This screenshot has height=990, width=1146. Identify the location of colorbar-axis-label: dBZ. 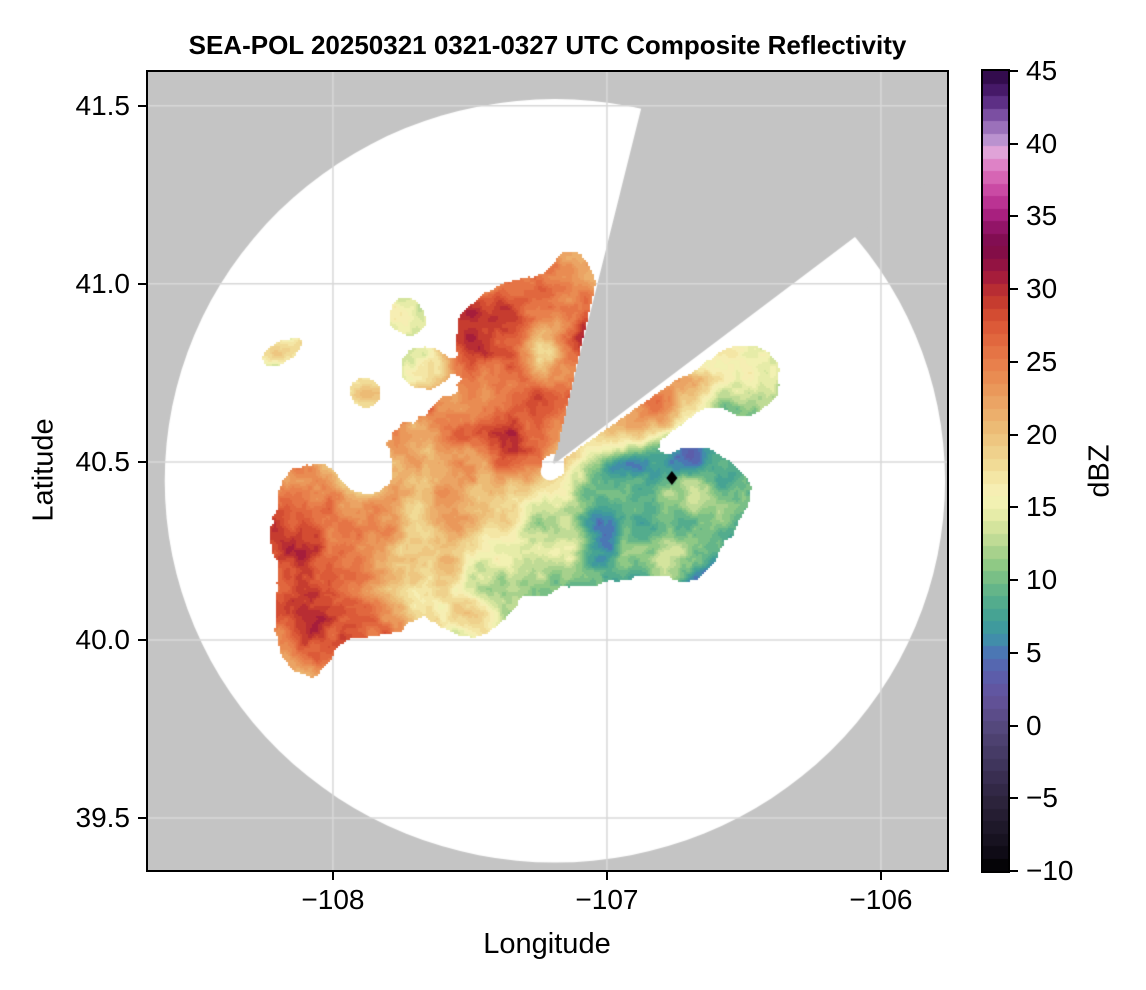
(1099, 471).